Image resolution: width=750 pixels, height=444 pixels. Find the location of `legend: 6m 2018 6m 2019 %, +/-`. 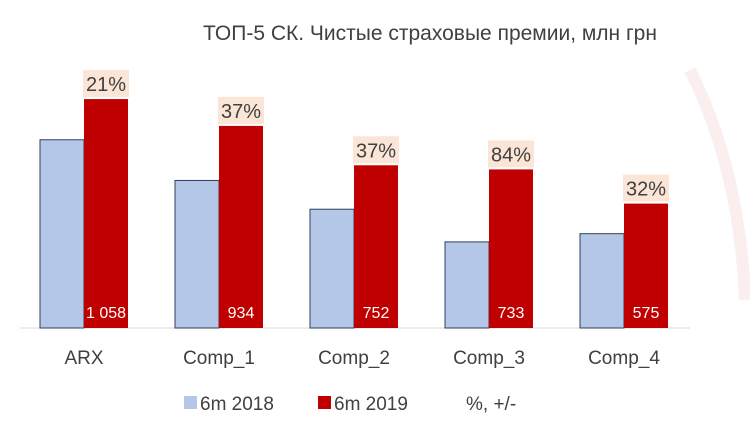

legend: 6m 2018 6m 2019 %, +/- is located at coordinates (350, 404).